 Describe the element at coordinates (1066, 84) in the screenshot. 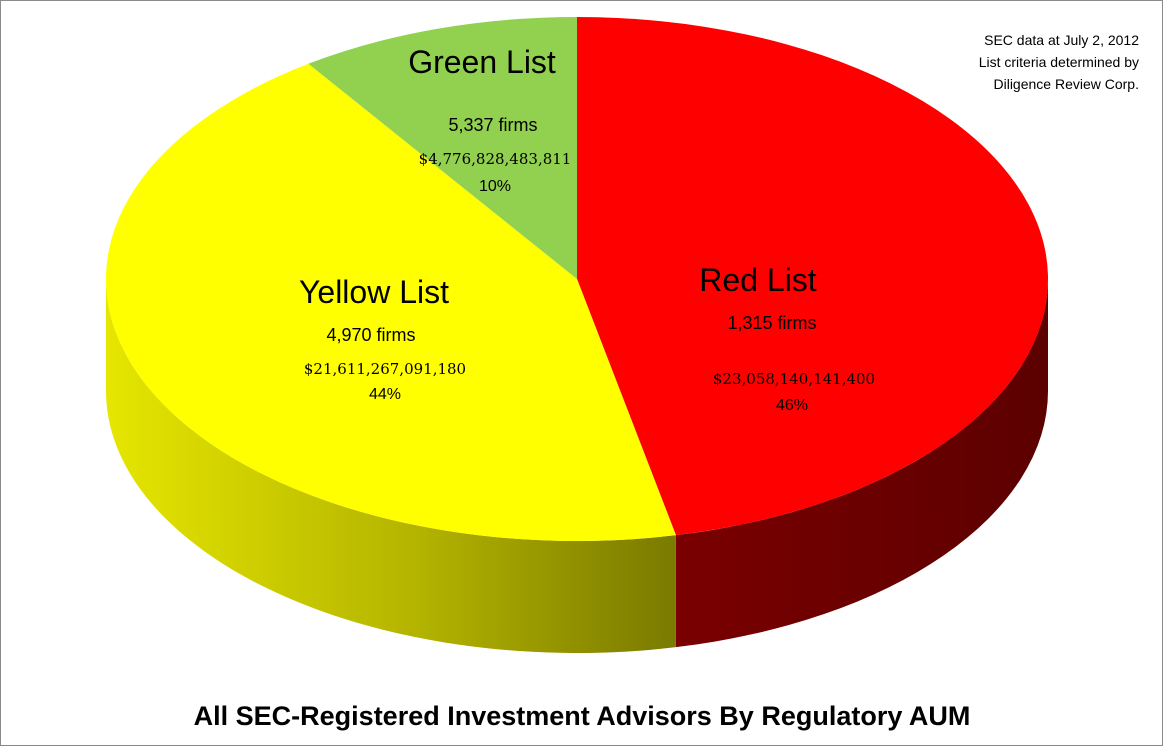

I see `note-line-3: Diligence Review Corp.` at that location.